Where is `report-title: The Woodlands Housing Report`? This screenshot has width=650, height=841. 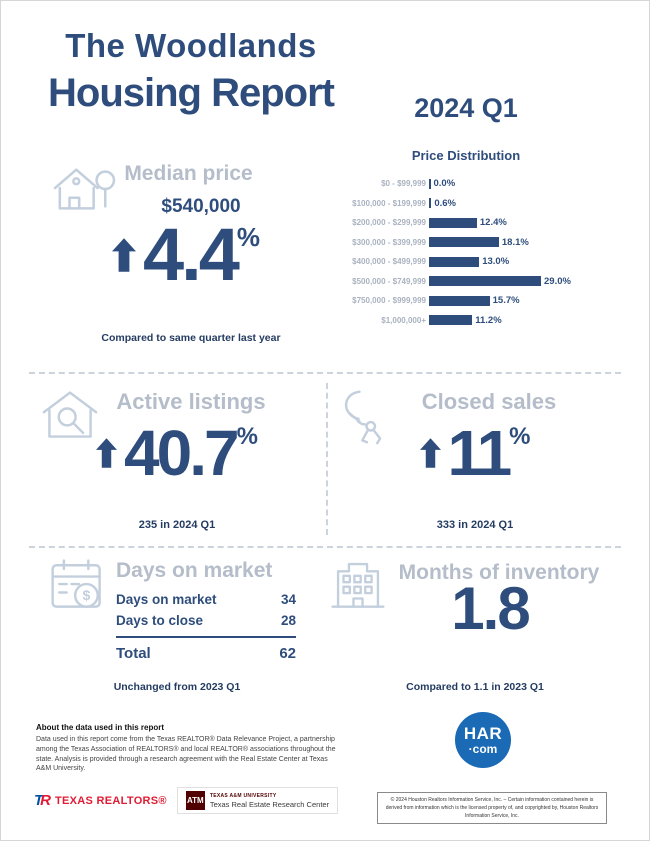 report-title: The Woodlands Housing Report is located at coordinates (191, 71).